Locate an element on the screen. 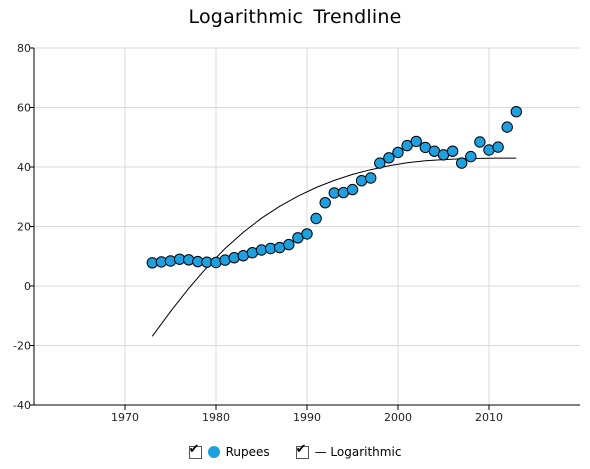  y-tick-label: -20 is located at coordinates (22, 346).